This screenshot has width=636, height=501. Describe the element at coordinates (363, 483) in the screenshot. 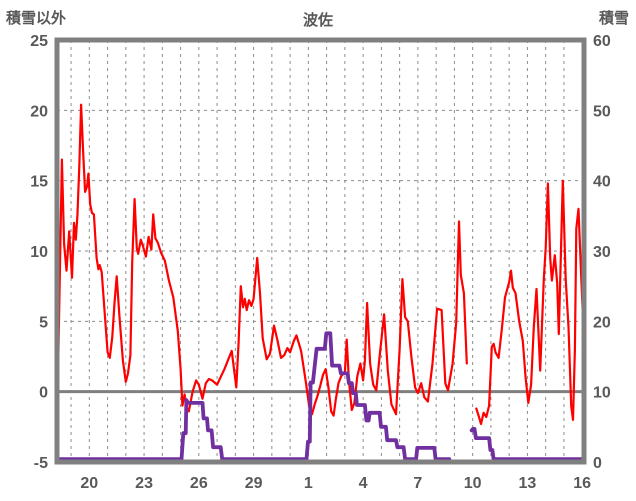

I see `x-axis-tick-label: 4` at that location.